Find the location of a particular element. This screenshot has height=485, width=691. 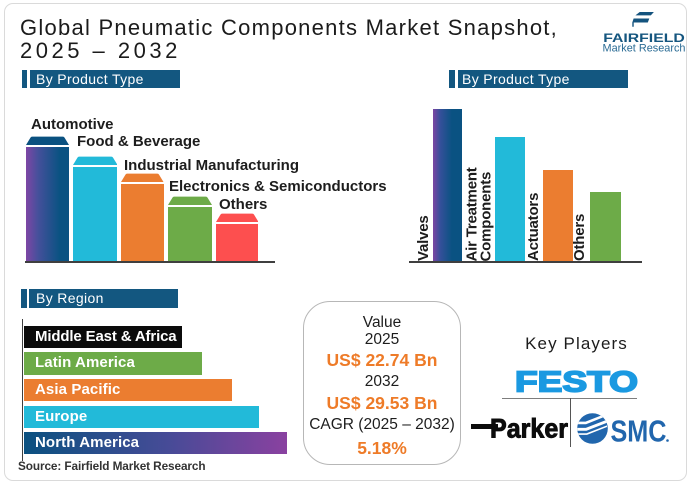

svg-text: FAIRFIELD is located at coordinates (644, 39).